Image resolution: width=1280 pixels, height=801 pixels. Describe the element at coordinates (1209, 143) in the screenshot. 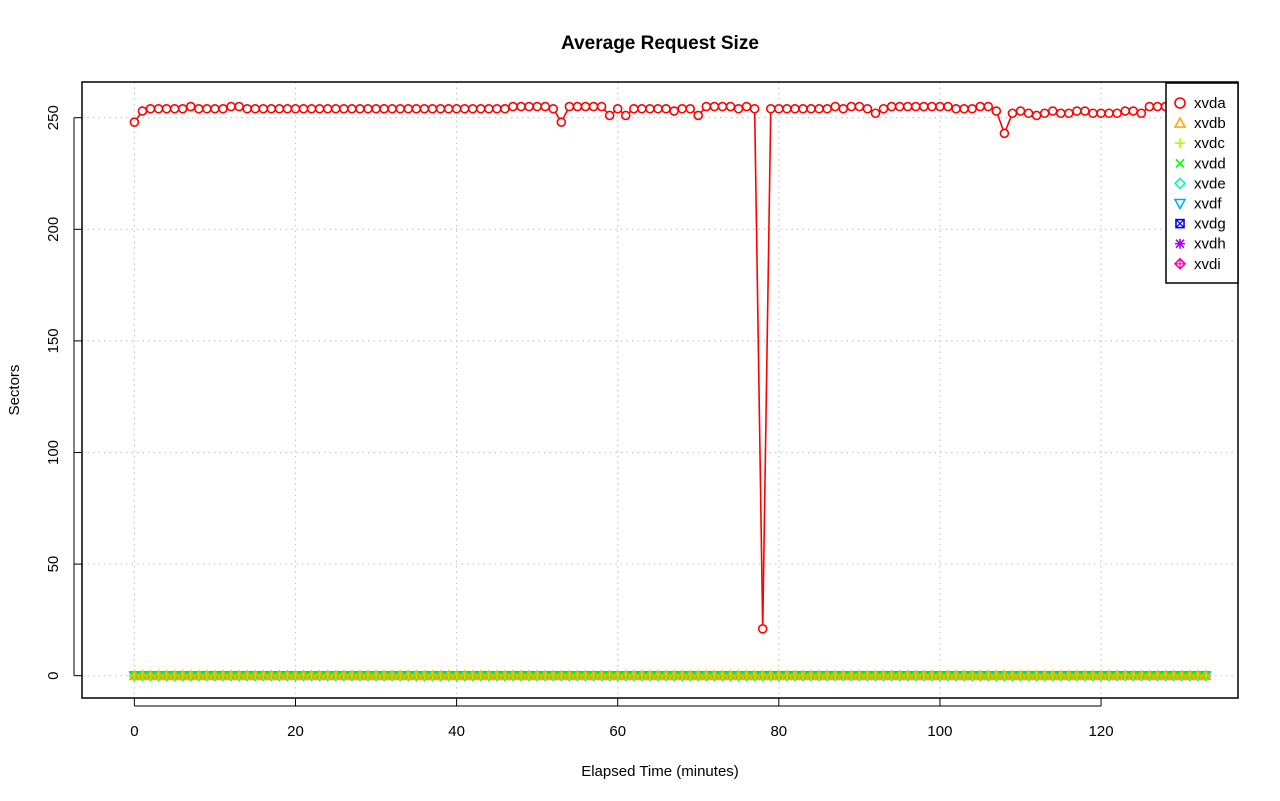

I see `legend-label-xvdc: xvdc` at that location.